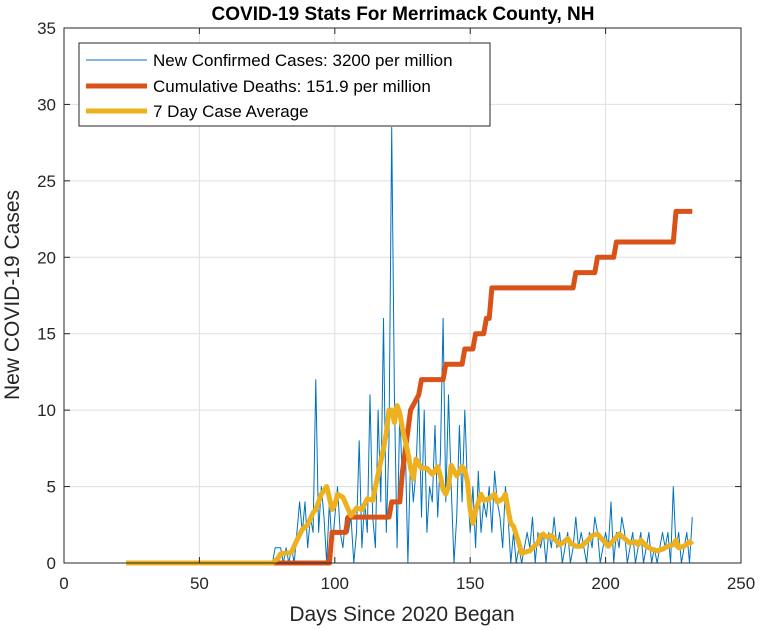 The height and width of the screenshot is (630, 761). What do you see at coordinates (335, 583) in the screenshot?
I see `x-tick-label: 100` at bounding box center [335, 583].